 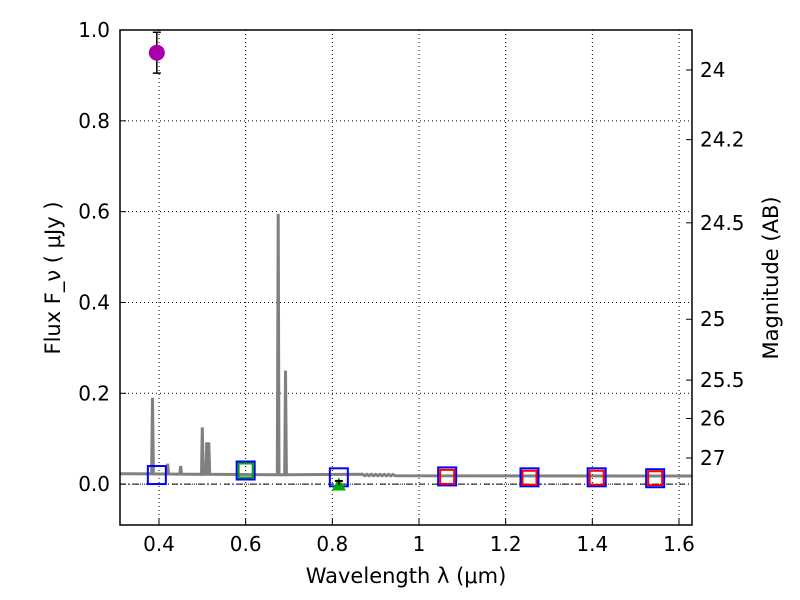 I want to click on y-tick-label: 0.6, so click(x=94, y=212).